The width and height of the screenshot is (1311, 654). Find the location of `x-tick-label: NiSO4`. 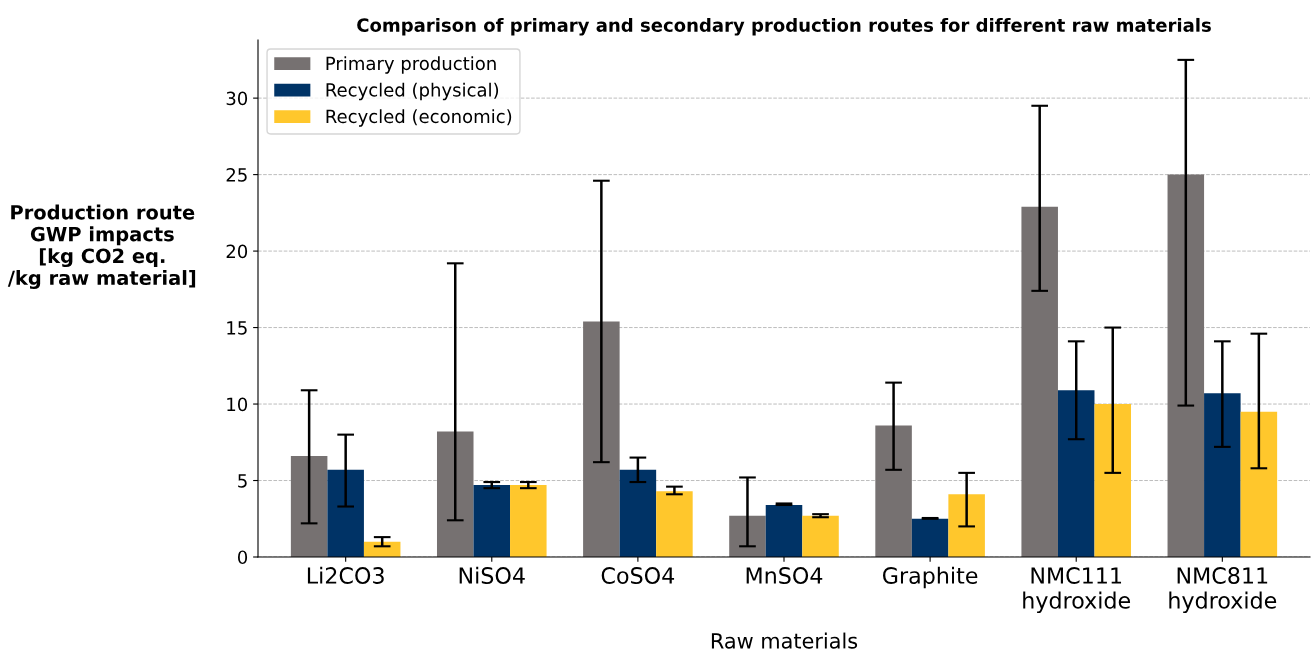

x-tick-label: NiSO4 is located at coordinates (492, 575).